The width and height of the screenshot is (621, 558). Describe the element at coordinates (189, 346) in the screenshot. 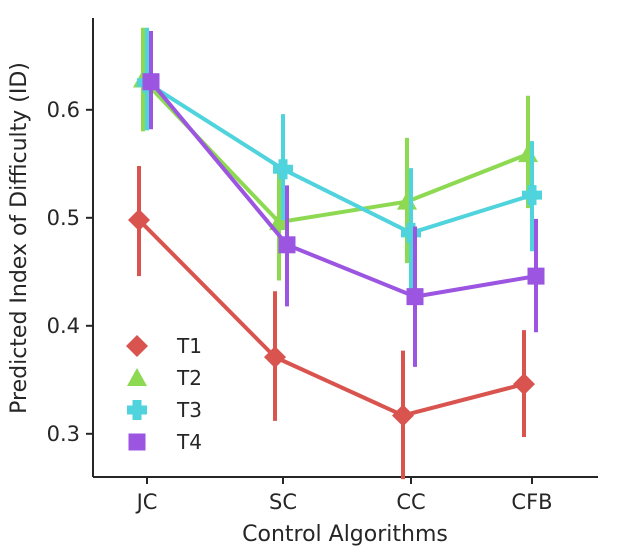

I see `legend-label: T1` at that location.